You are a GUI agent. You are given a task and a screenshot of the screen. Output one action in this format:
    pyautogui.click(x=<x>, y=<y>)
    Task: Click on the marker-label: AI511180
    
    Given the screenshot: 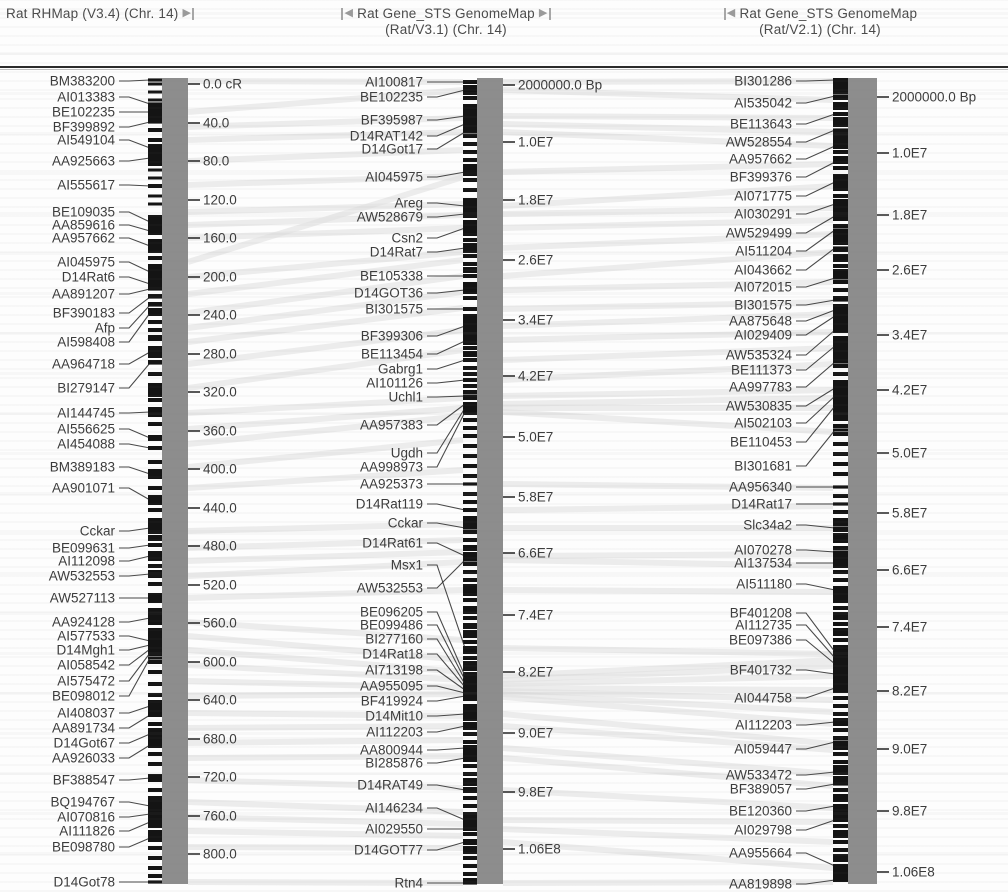 What is the action you would take?
    pyautogui.click(x=764, y=584)
    